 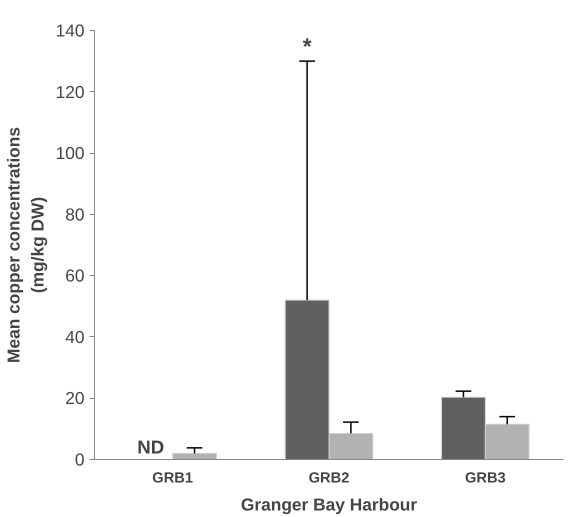 What do you see at coordinates (70, 92) in the screenshot?
I see `y-tick-label: 120` at bounding box center [70, 92].